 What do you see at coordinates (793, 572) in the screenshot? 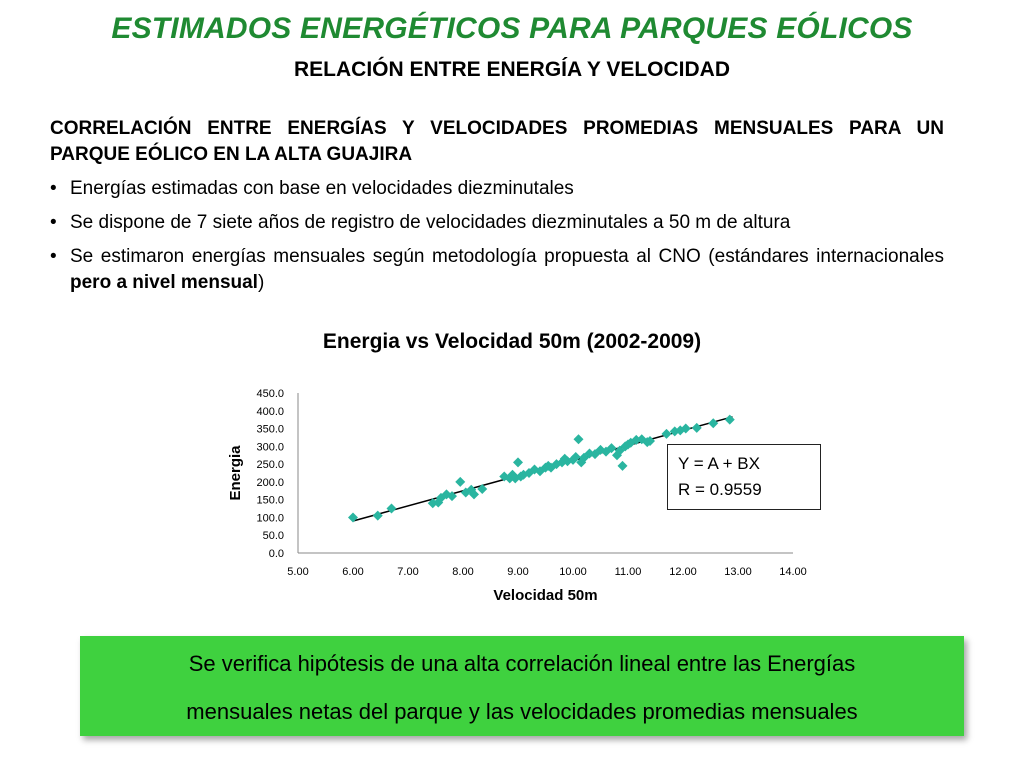
I see `x-tick-label: 14.00` at bounding box center [793, 572].